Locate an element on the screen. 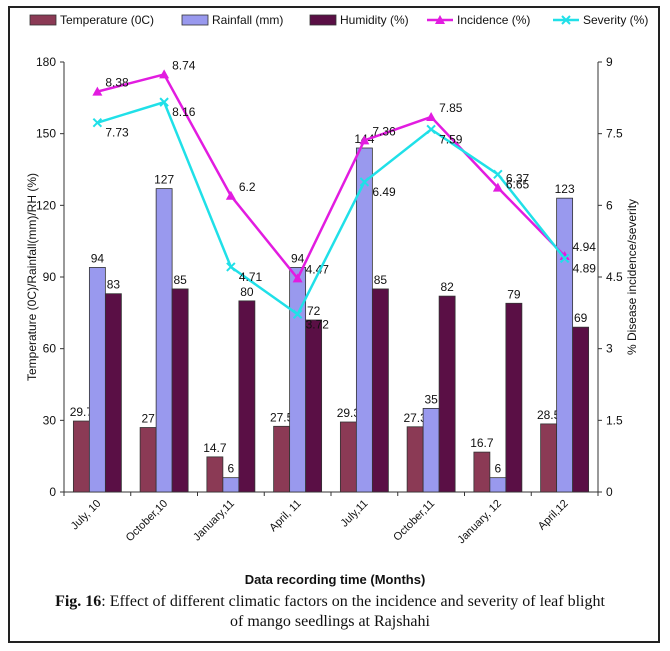  line-data-label: 6.65 is located at coordinates (518, 184).